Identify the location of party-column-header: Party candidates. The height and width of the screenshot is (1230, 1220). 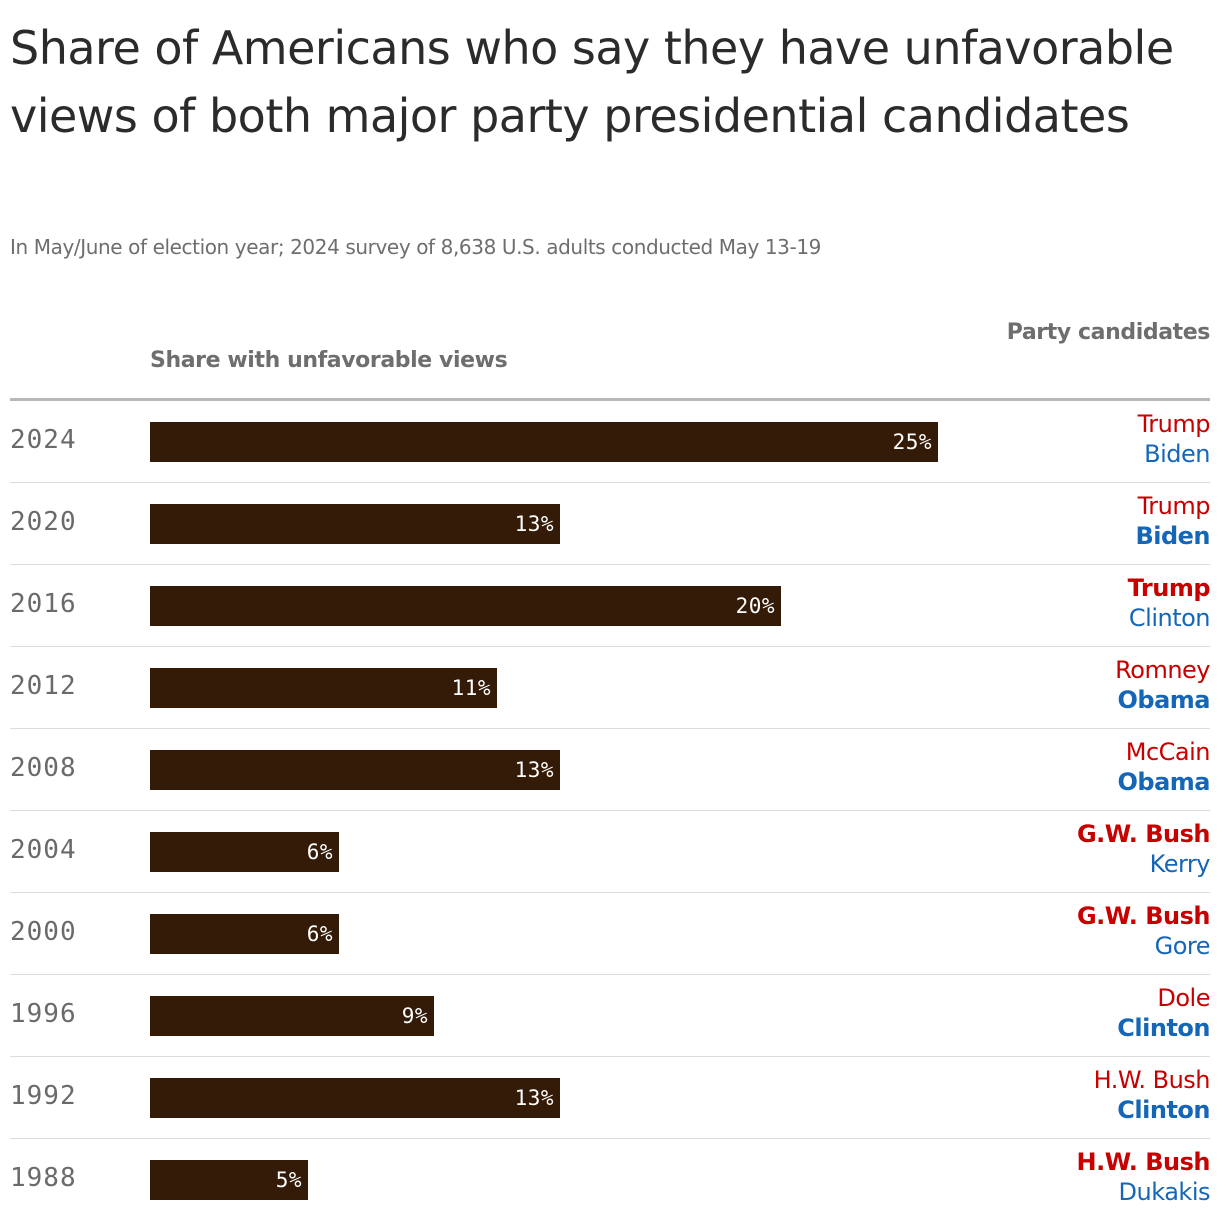
(1108, 332).